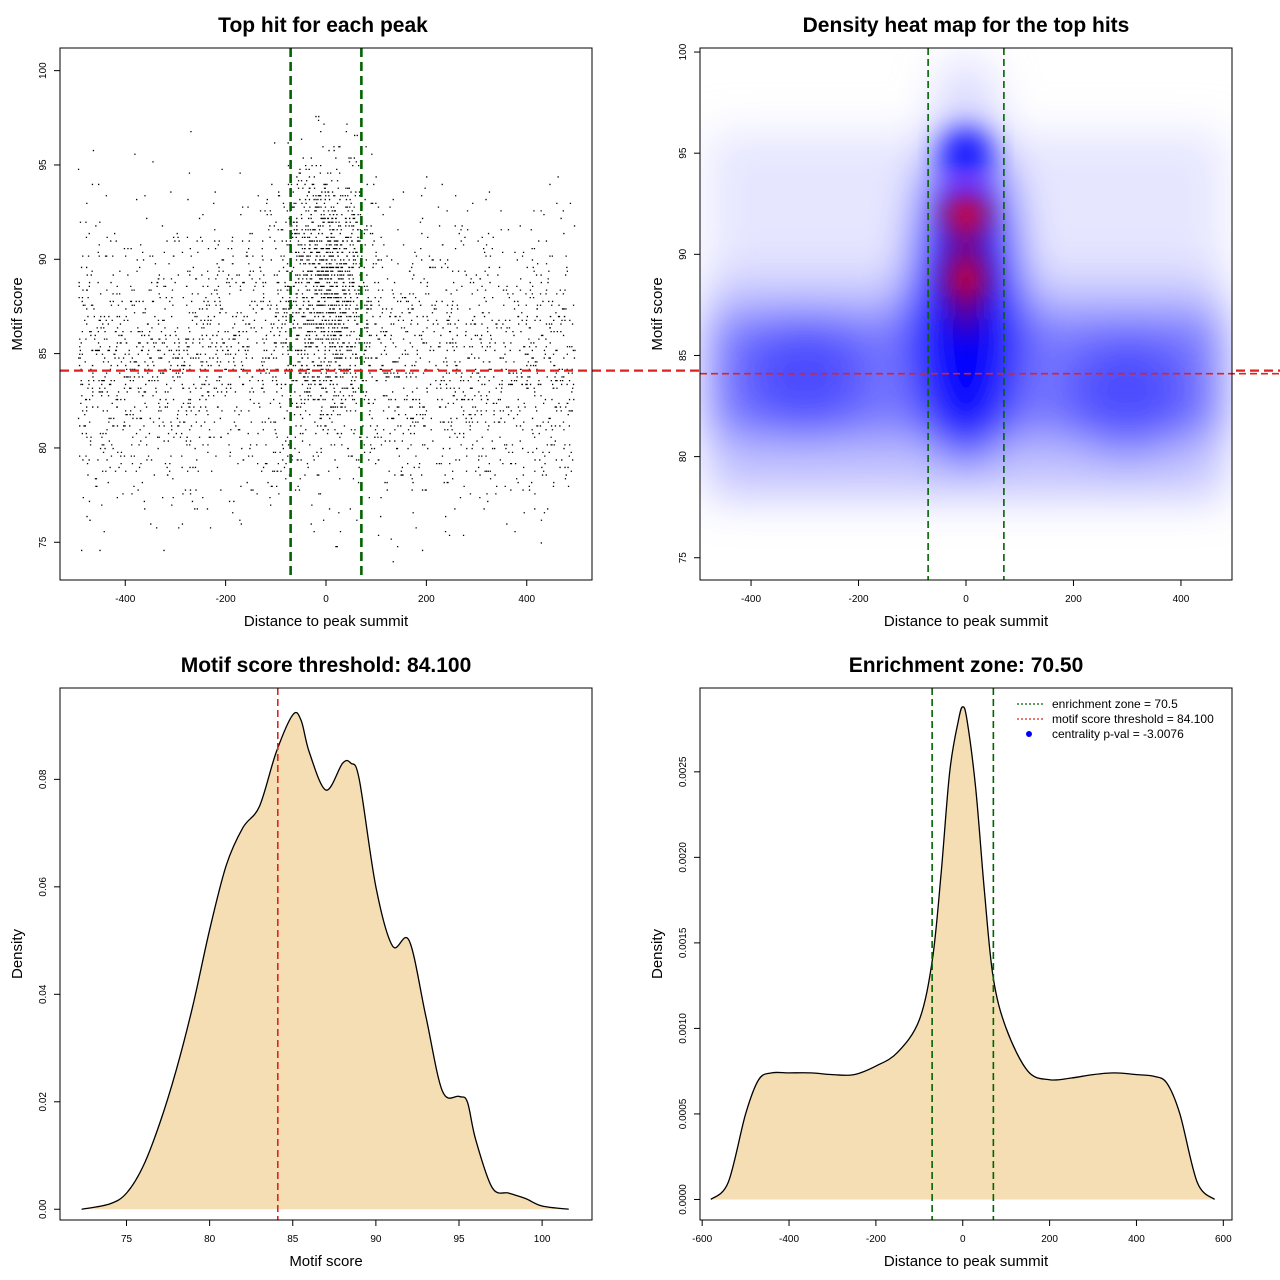 The width and height of the screenshot is (1280, 1280). I want to click on scatter-y-tick-label: 90, so click(43, 259).